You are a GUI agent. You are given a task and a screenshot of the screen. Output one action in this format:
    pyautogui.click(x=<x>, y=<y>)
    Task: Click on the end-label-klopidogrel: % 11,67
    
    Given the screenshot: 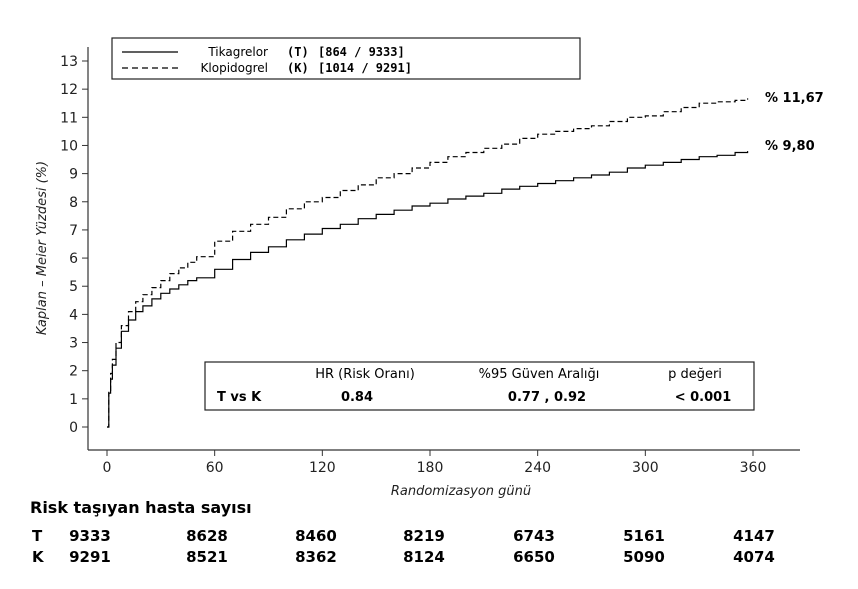 What is the action you would take?
    pyautogui.click(x=794, y=98)
    